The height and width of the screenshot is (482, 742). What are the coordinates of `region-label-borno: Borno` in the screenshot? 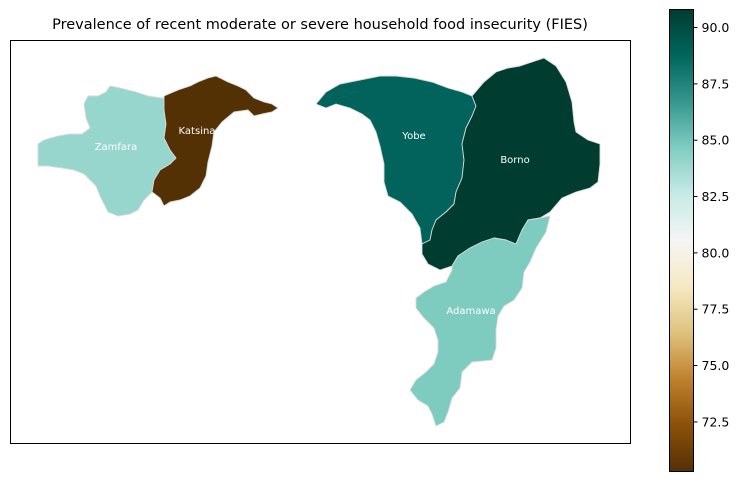 It's located at (514, 160).